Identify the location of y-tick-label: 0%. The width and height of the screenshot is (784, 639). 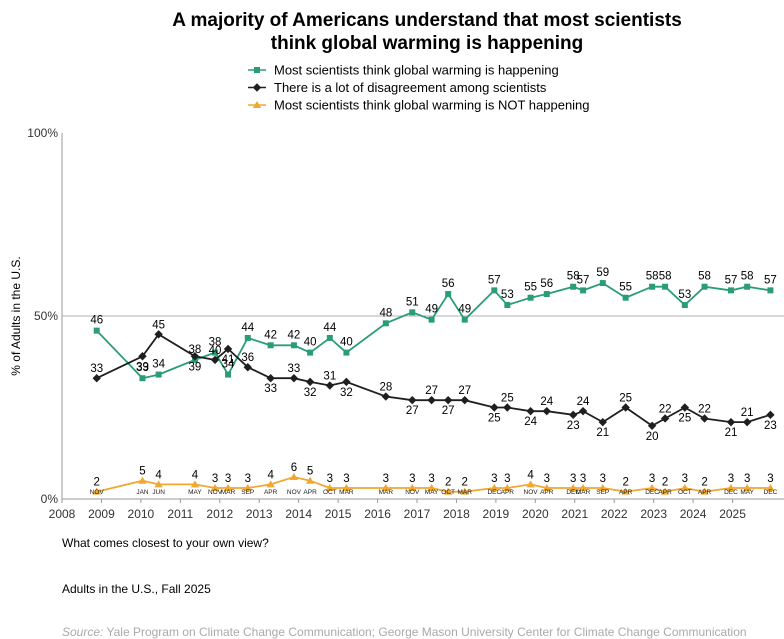
(50, 499).